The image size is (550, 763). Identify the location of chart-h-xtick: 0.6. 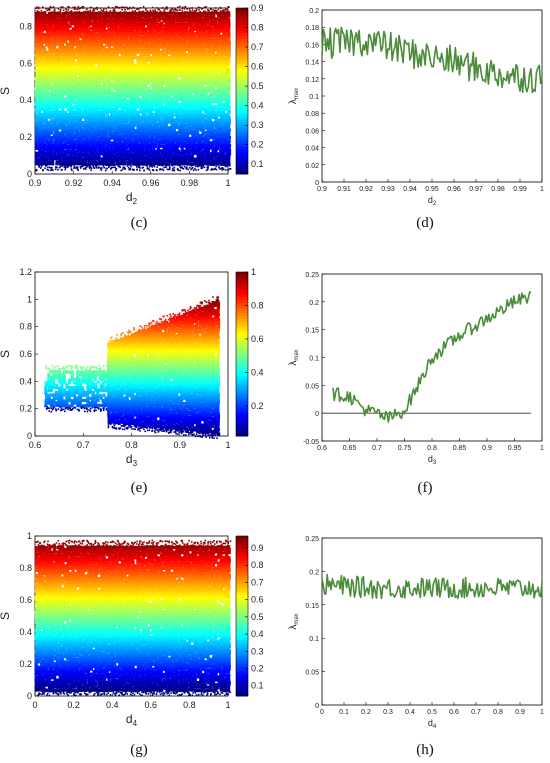
(454, 712).